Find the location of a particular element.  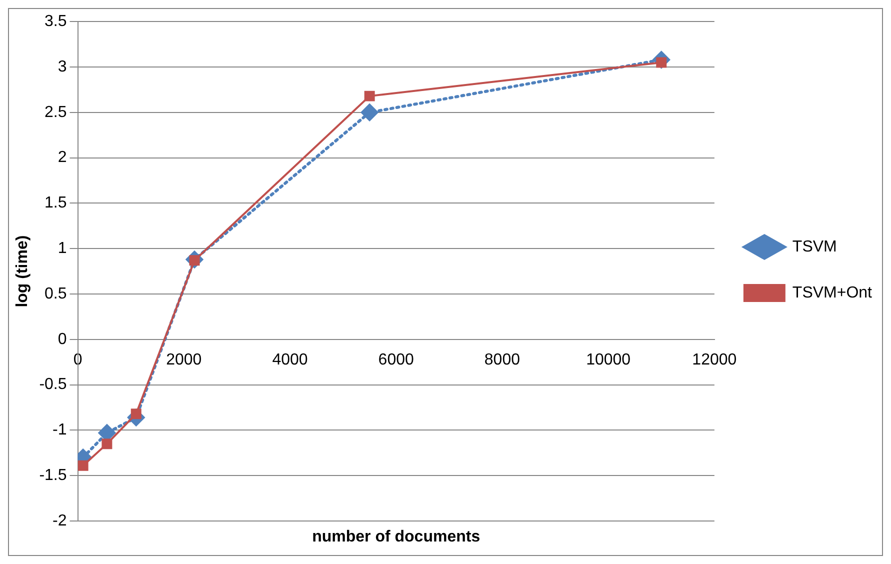

x-tick-label: 10000 is located at coordinates (608, 359).